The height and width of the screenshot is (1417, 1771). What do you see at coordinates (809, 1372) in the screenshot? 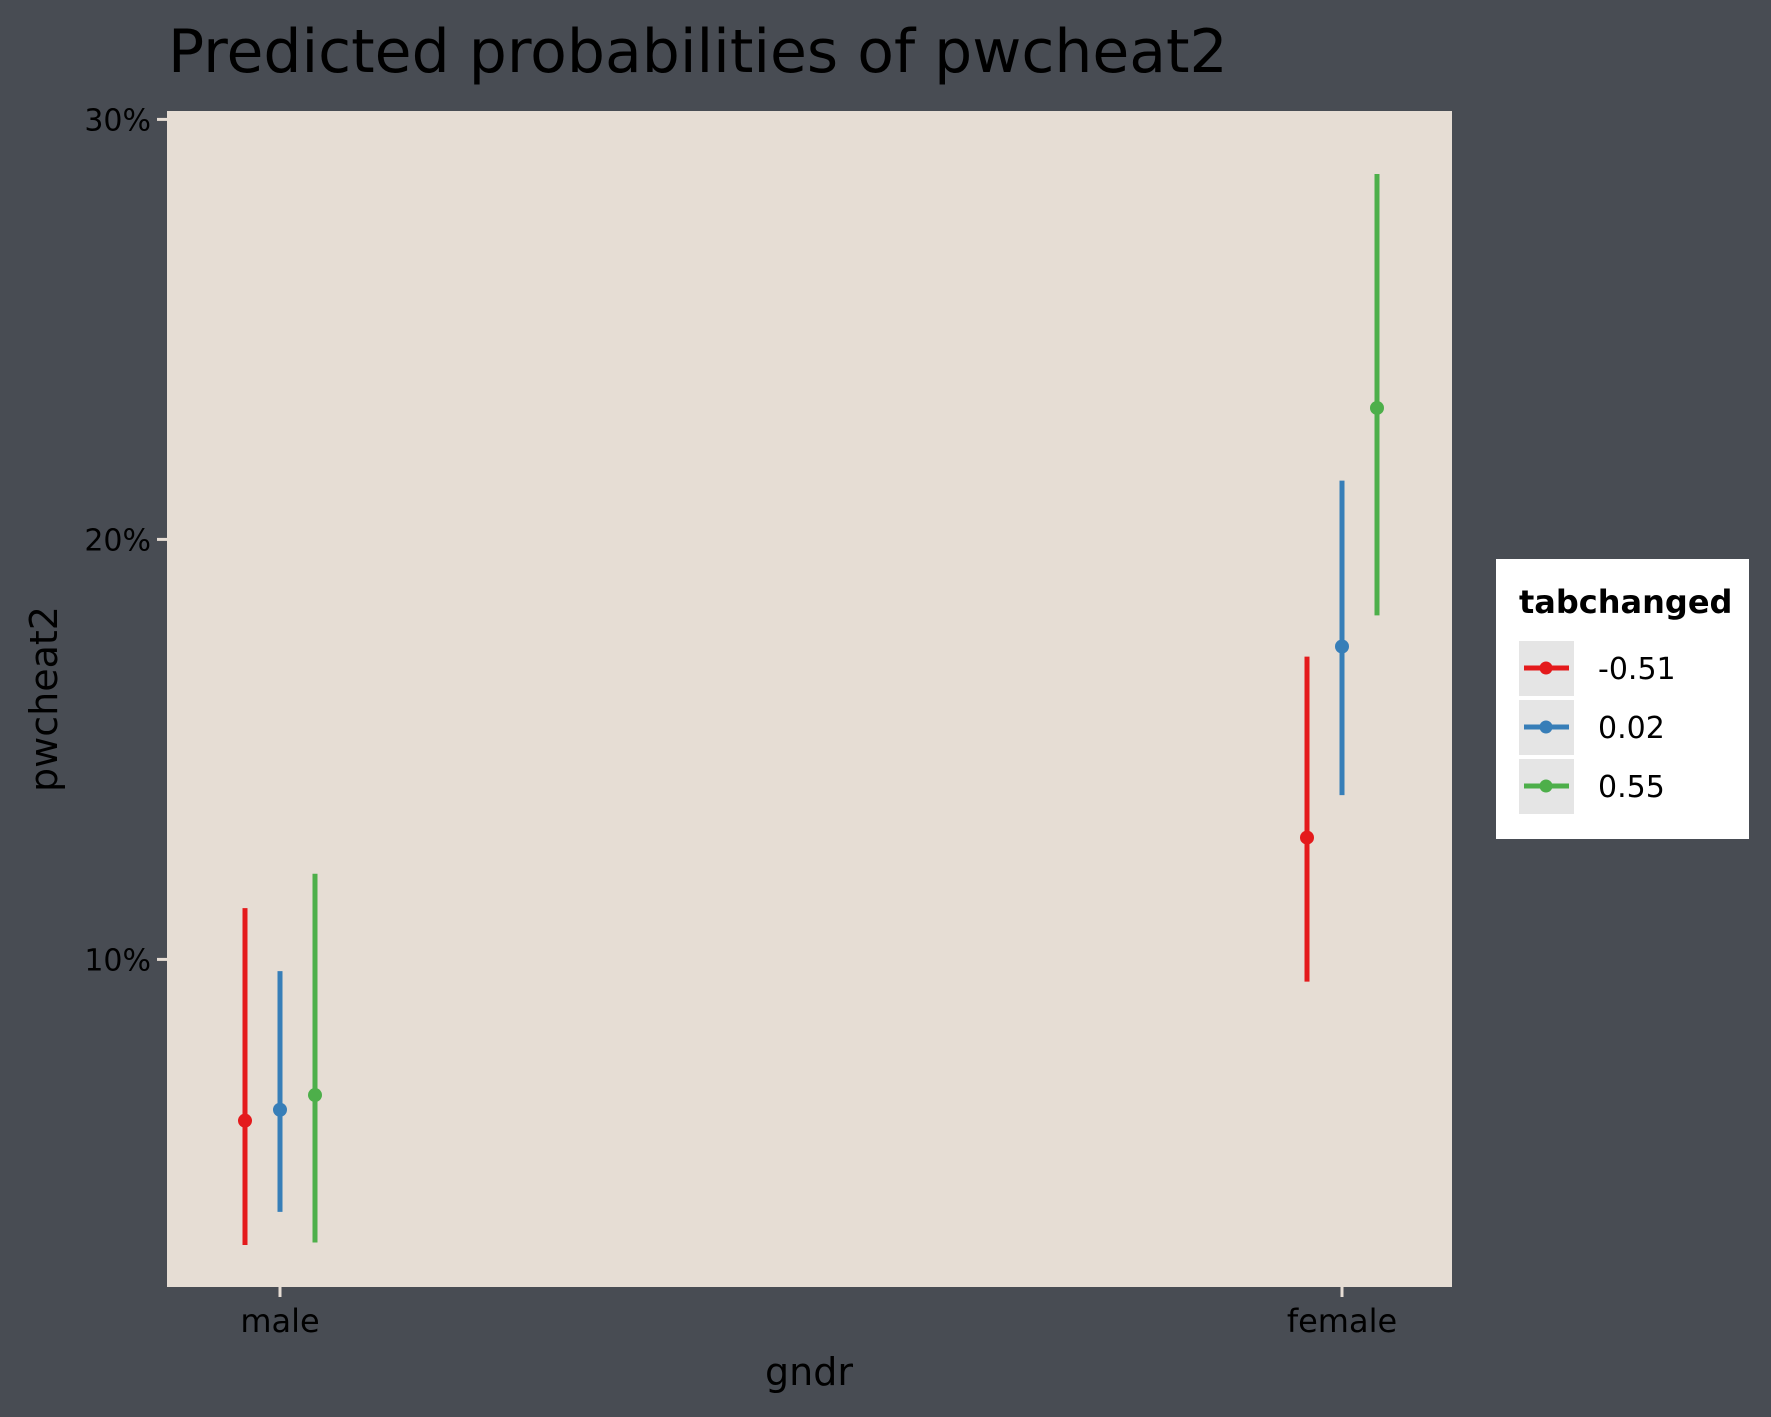
I see `x-axis-title: gndr` at bounding box center [809, 1372].